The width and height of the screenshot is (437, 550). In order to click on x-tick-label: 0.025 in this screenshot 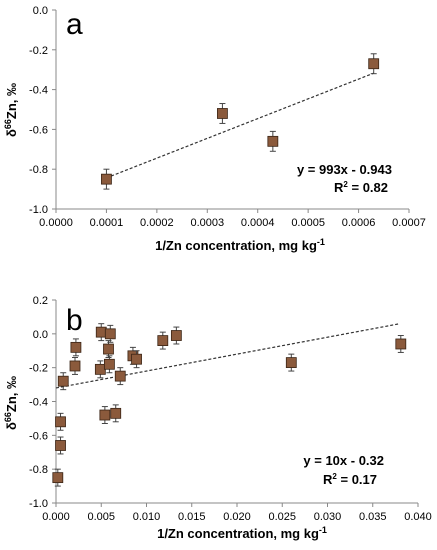, I will do `click(282, 517)`.